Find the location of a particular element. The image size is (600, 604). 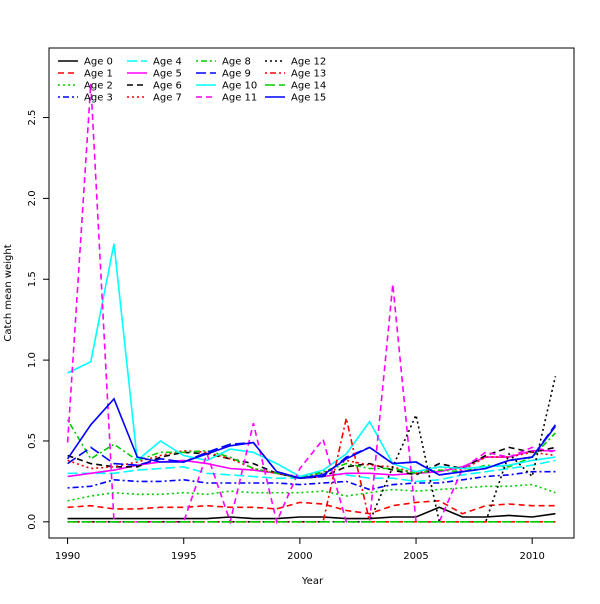

y-axis-label: Catch mean weight is located at coordinates (8, 292).